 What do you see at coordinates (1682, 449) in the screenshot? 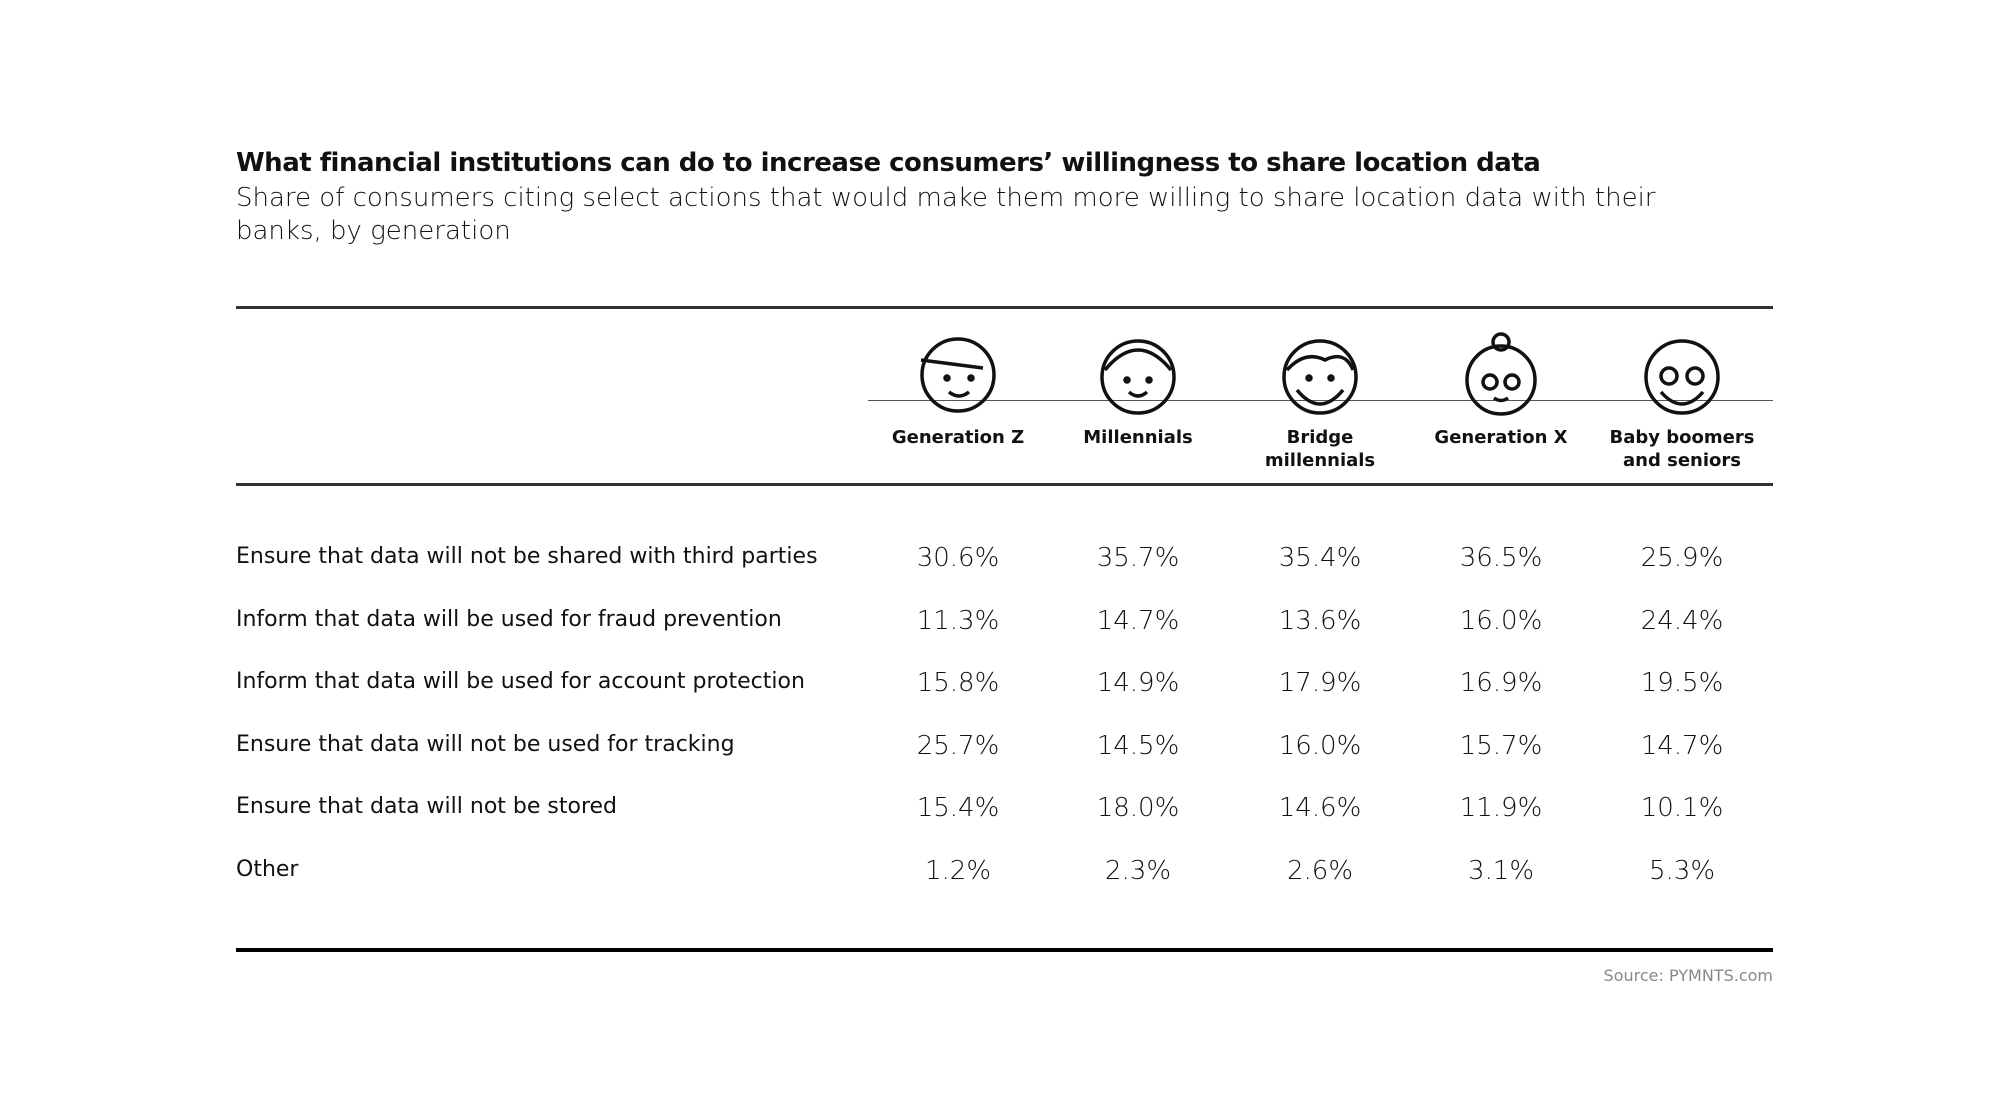
I see `column-header: Baby boomers and seniors` at bounding box center [1682, 449].